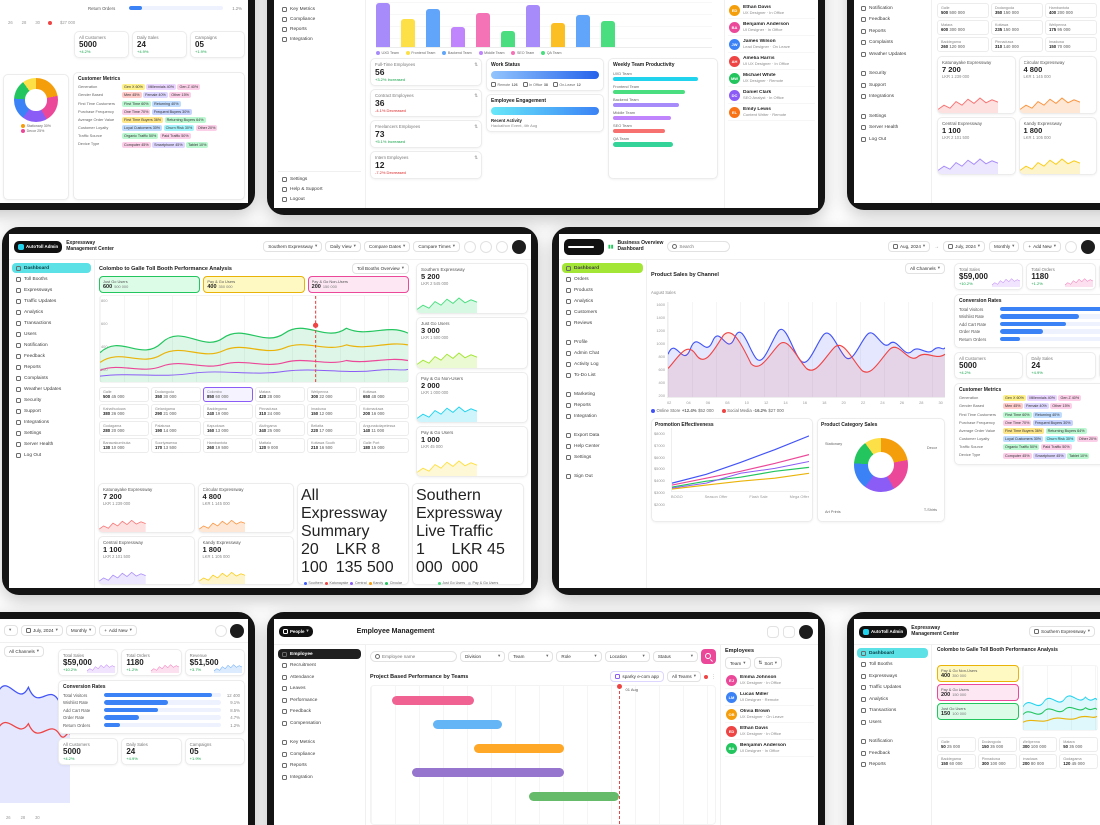  What do you see at coordinates (319, 654) in the screenshot?
I see `sidebar-item: Employee` at bounding box center [319, 654].